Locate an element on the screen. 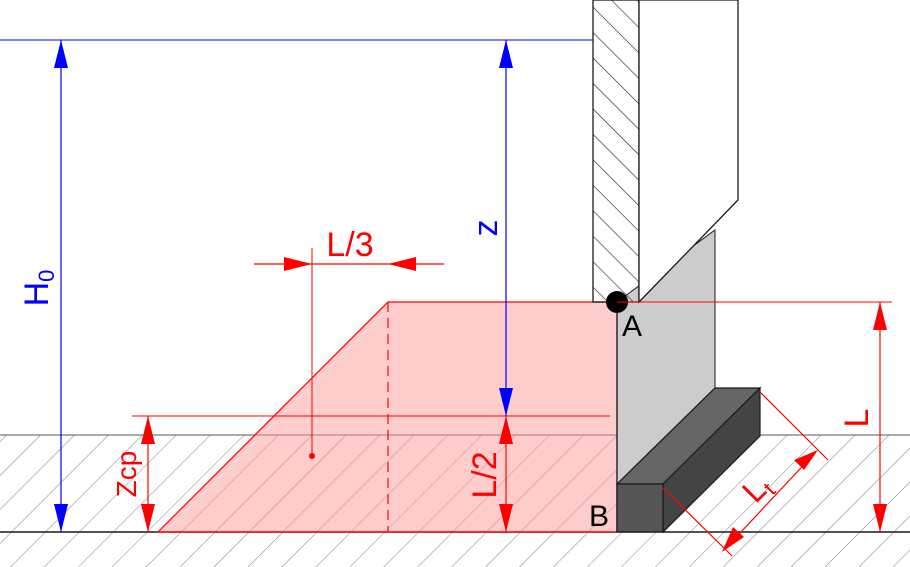  wall-panel is located at coordinates (688, 152).